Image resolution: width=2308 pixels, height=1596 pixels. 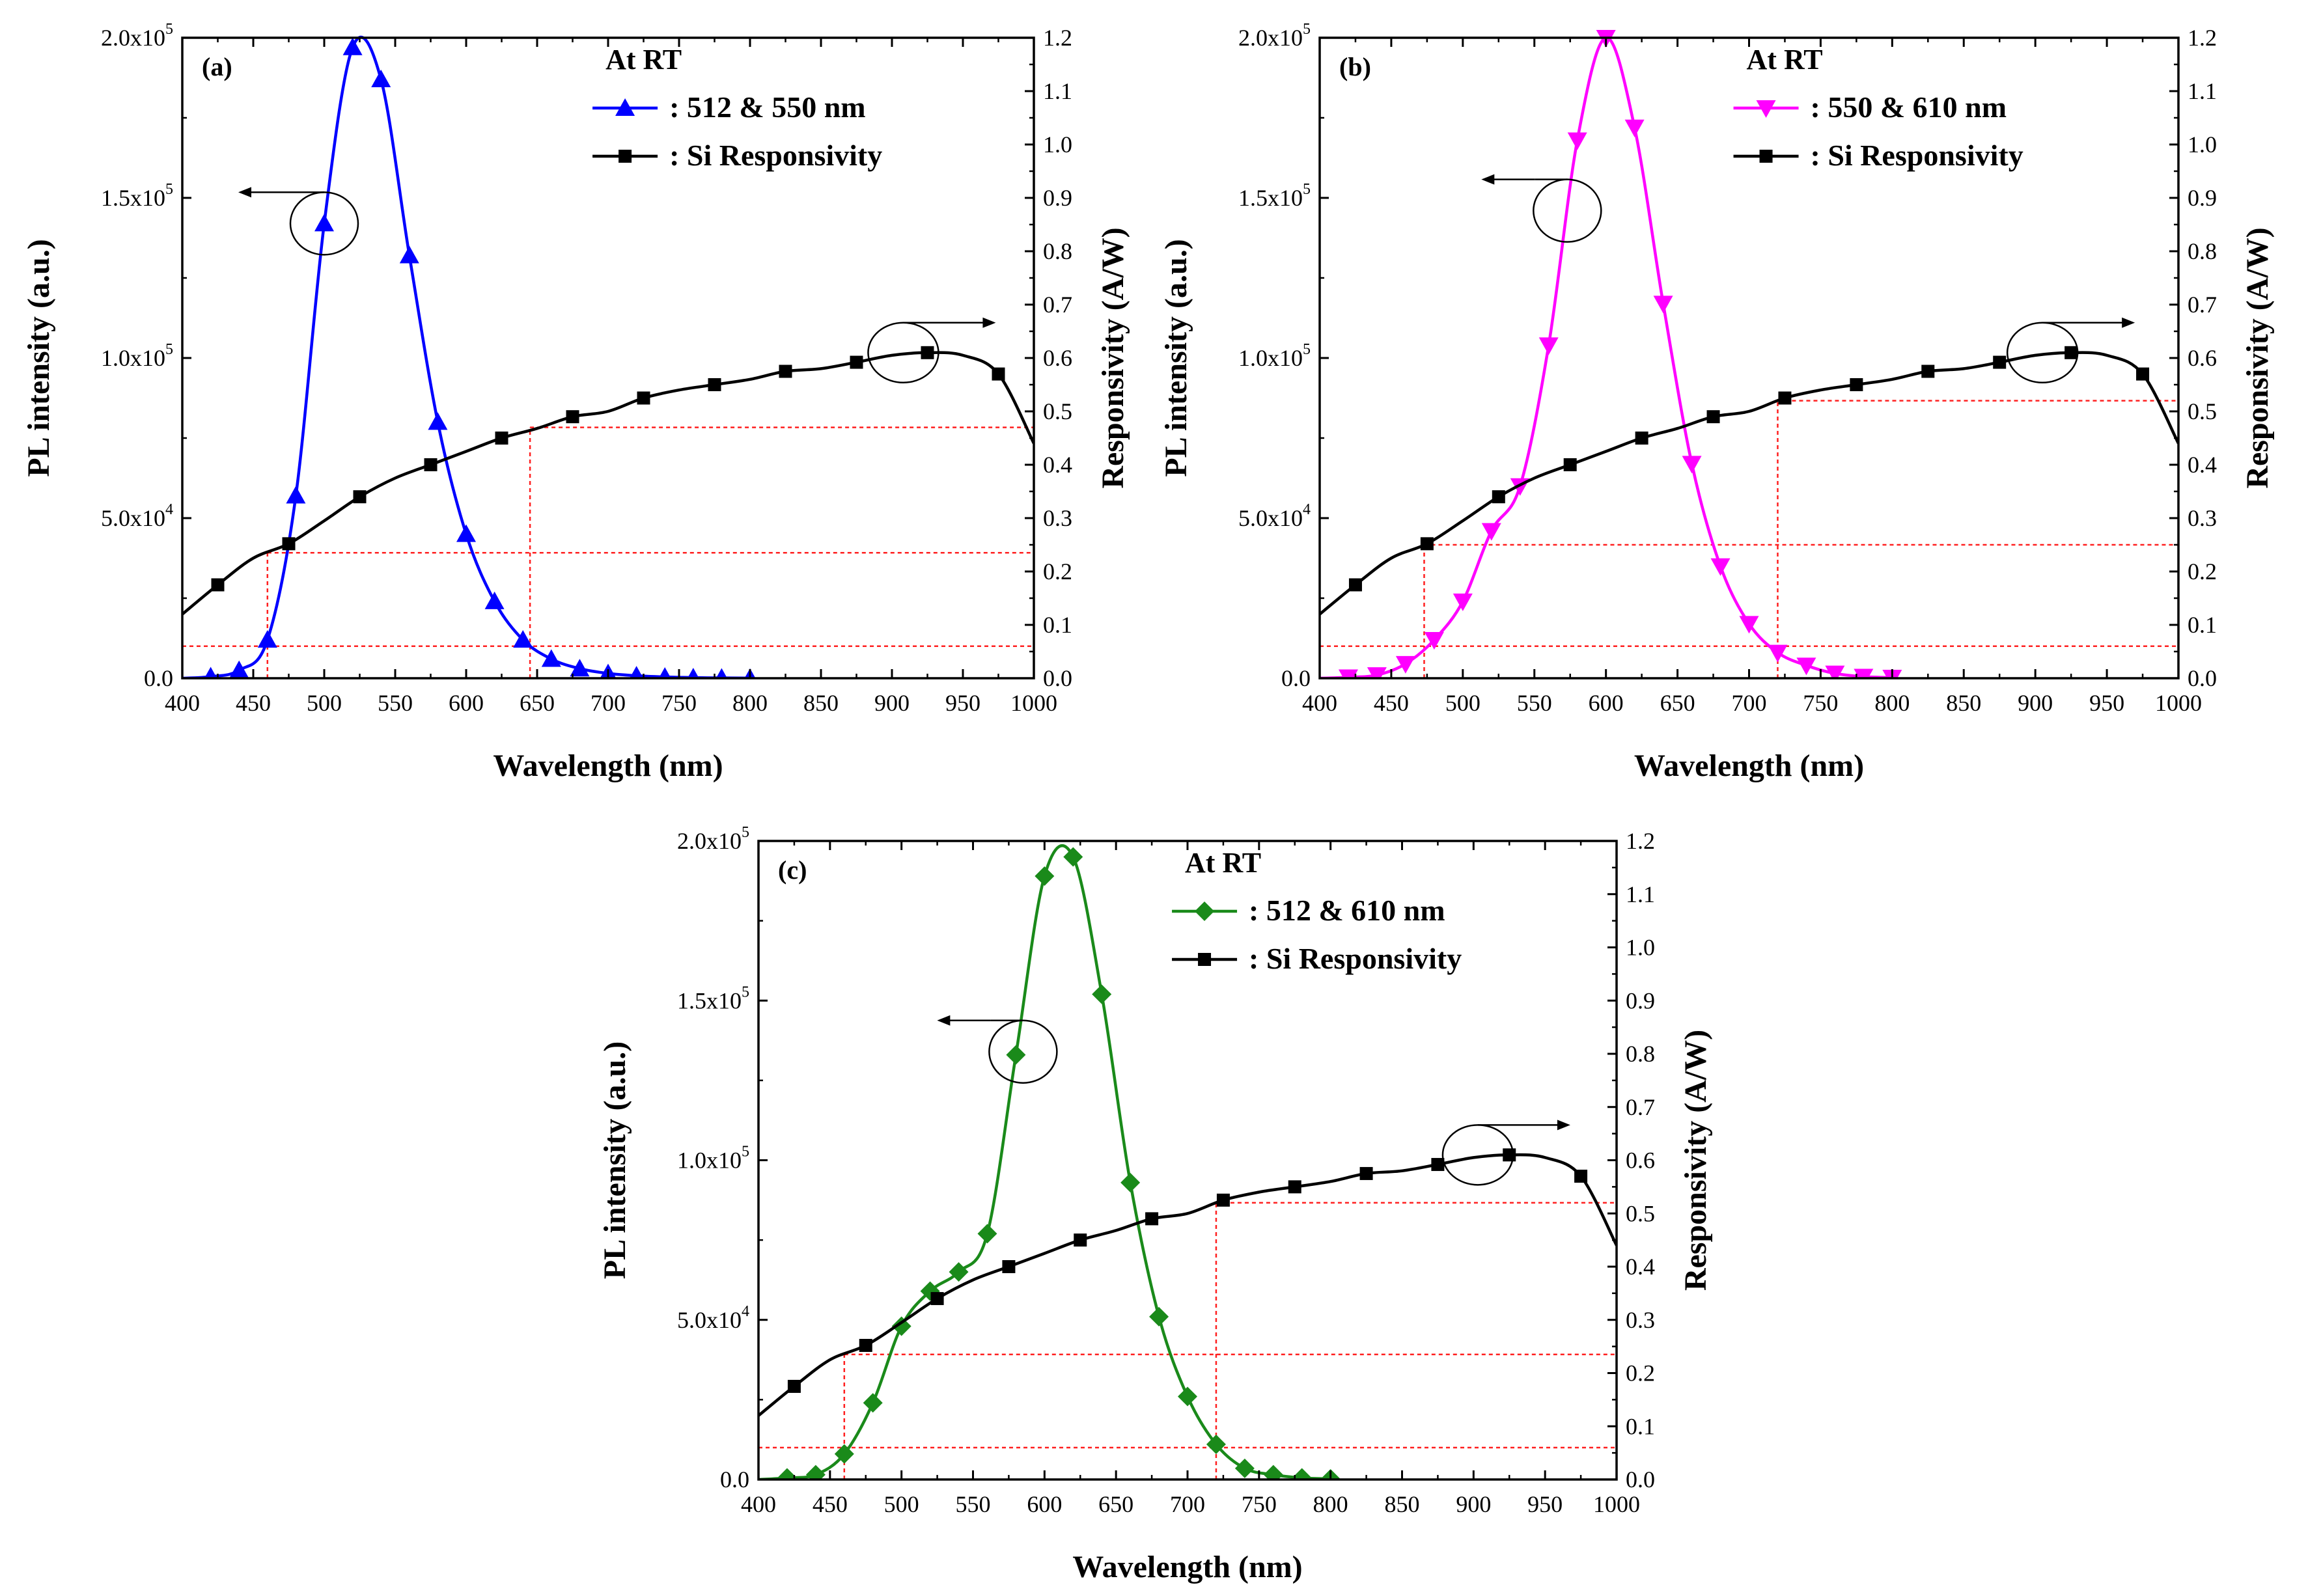 What do you see at coordinates (1057, 91) in the screenshot?
I see `y-right-tick-label: 1.1` at bounding box center [1057, 91].